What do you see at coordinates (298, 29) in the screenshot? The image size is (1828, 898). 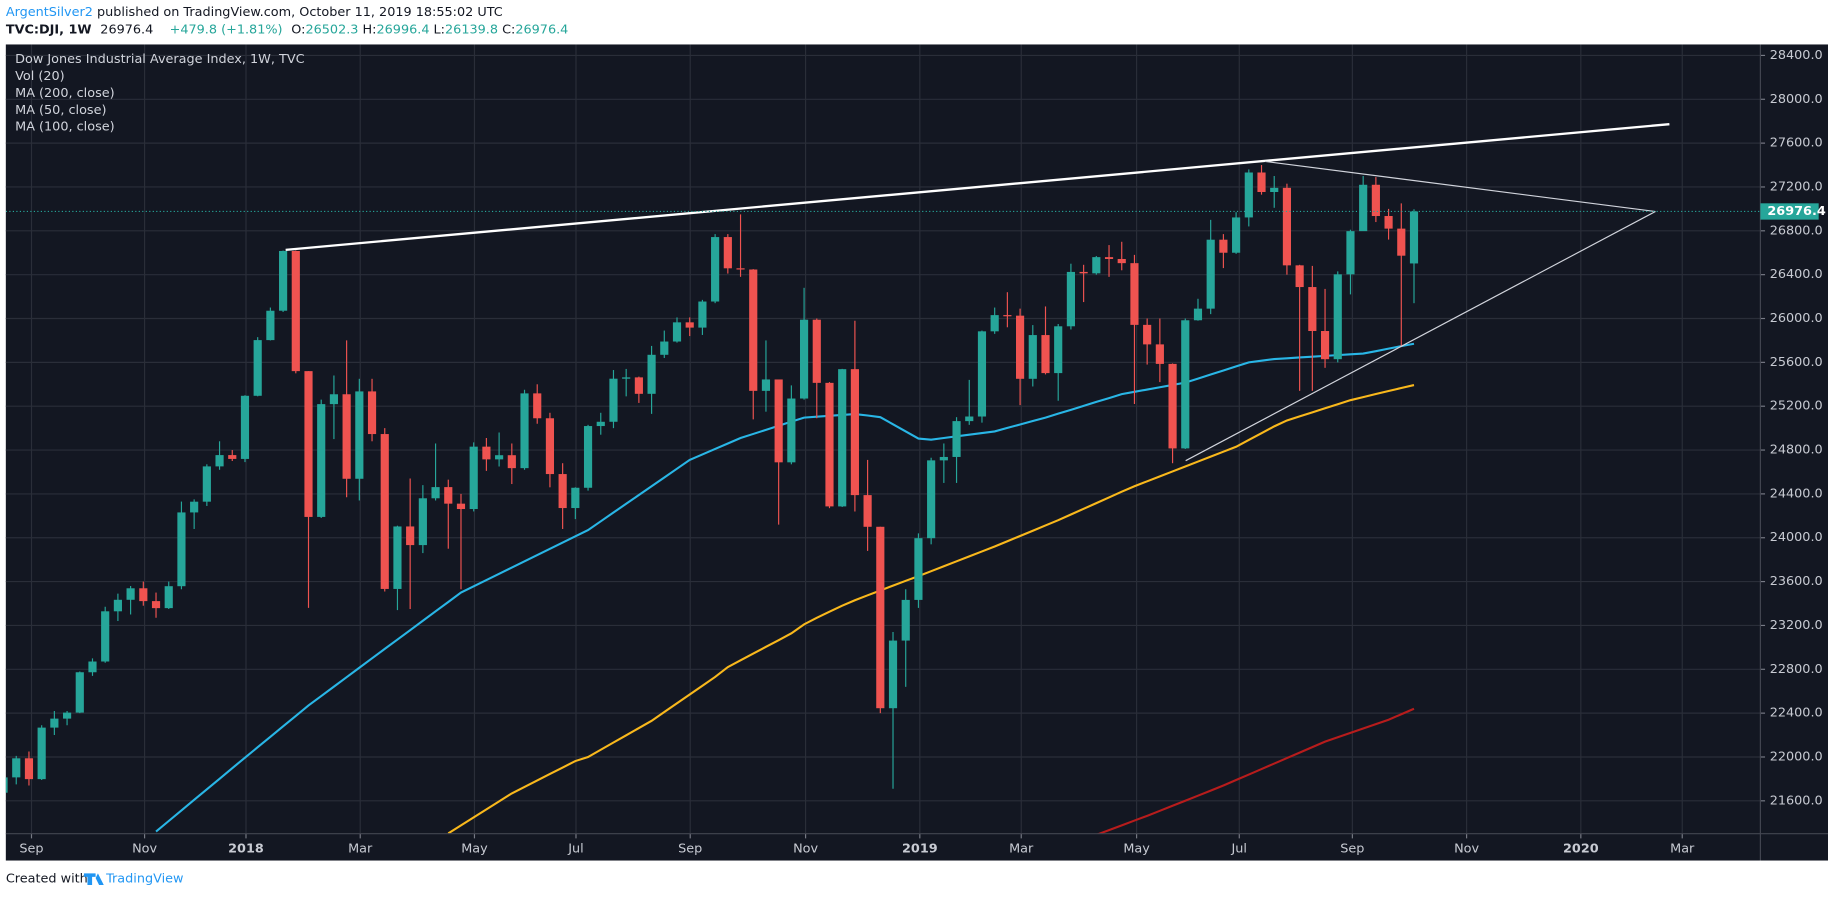 I see `ohlc-label: O:` at bounding box center [298, 29].